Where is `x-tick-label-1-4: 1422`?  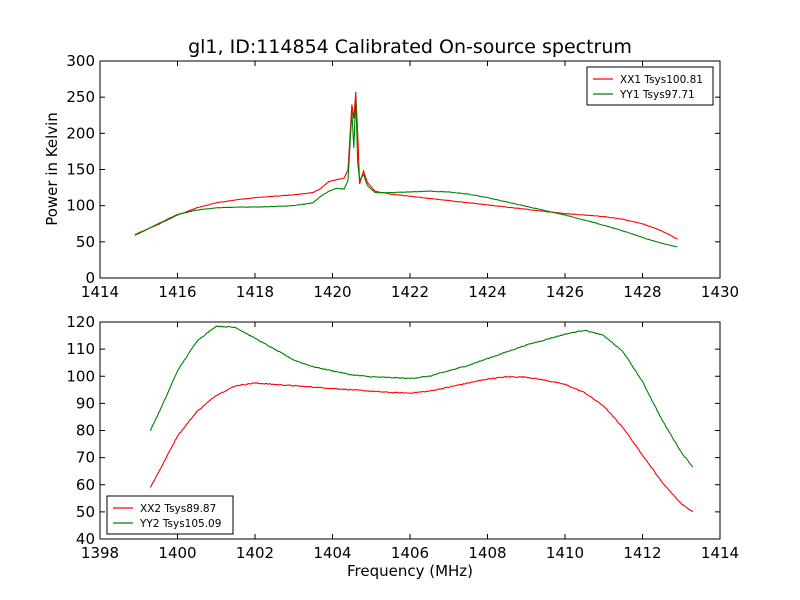
x-tick-label-1-4: 1422 is located at coordinates (410, 292).